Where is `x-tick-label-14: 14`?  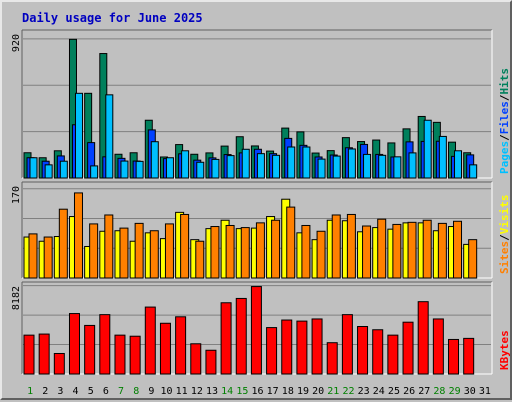 x-tick-label-14: 14 is located at coordinates (227, 391).